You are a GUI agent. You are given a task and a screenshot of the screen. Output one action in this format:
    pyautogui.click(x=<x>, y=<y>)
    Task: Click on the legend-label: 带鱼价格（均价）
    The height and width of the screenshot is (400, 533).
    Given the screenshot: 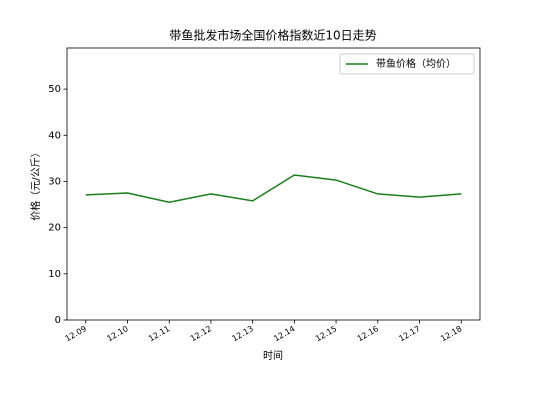 What is the action you would take?
    pyautogui.click(x=416, y=63)
    